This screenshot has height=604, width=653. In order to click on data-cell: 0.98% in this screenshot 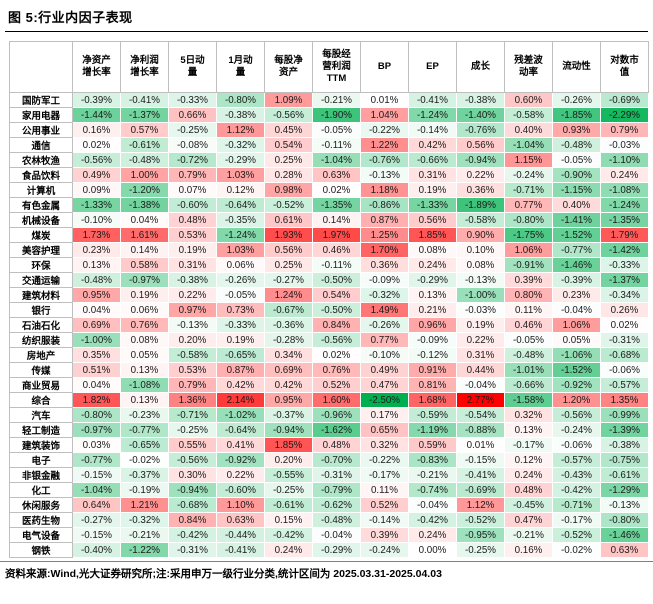, I will do `click(288, 190)`.